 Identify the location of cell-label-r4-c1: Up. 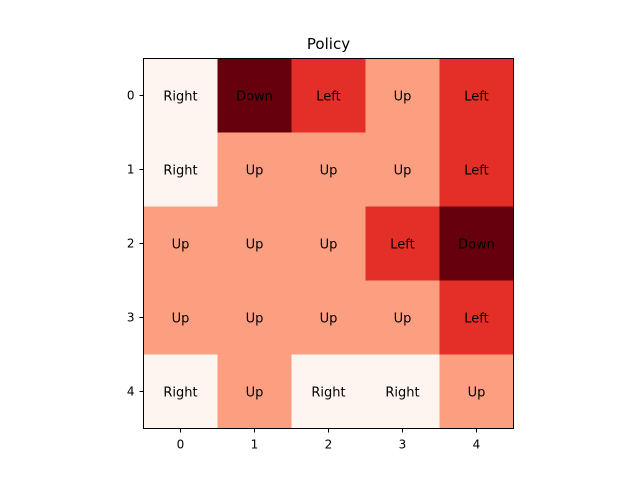
(255, 393).